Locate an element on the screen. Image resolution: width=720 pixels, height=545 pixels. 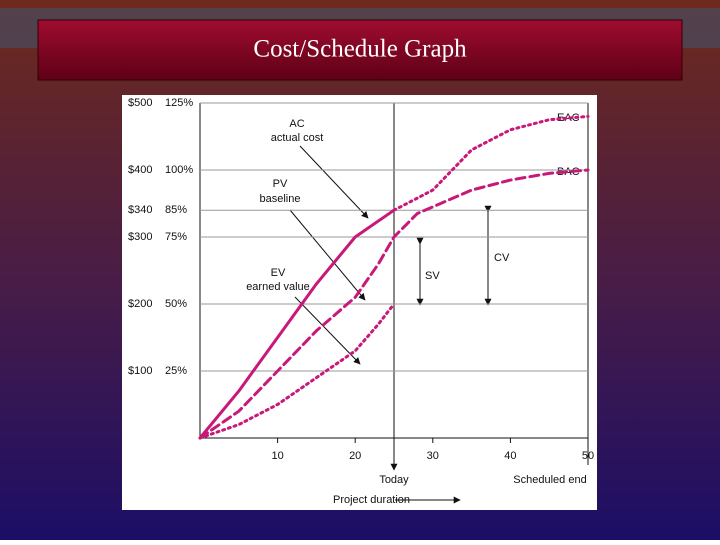
y2-tick-label: 100% is located at coordinates (179, 170).